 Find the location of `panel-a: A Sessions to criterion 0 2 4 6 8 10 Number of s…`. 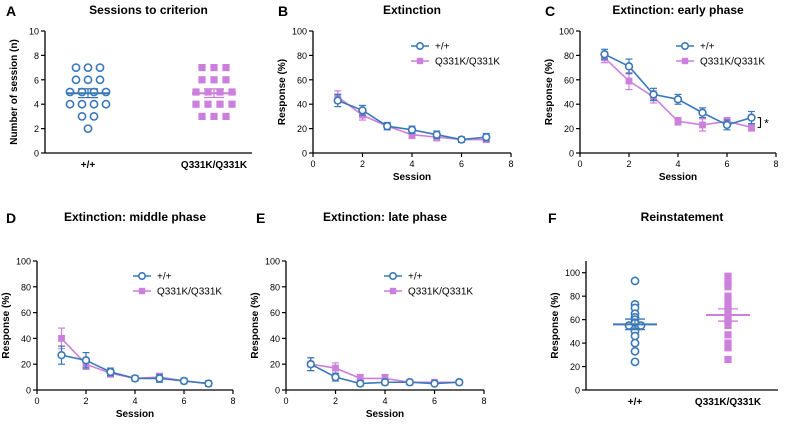

panel-a: A Sessions to criterion 0 2 4 6 8 10 Number of s… is located at coordinates (129, 87).